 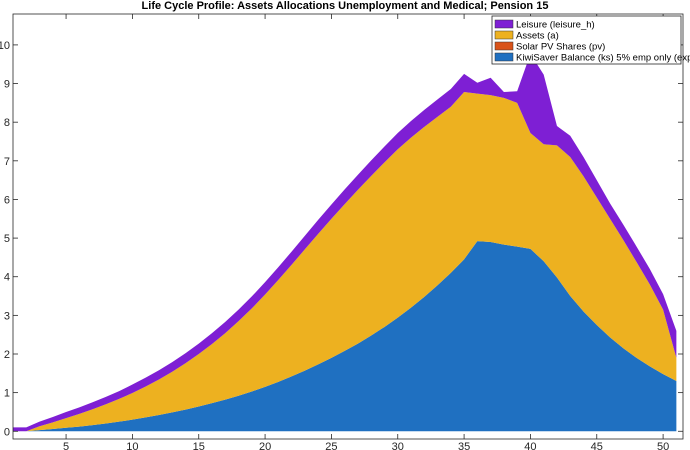 What do you see at coordinates (331, 445) in the screenshot?
I see `x-tick-label: 25` at bounding box center [331, 445].